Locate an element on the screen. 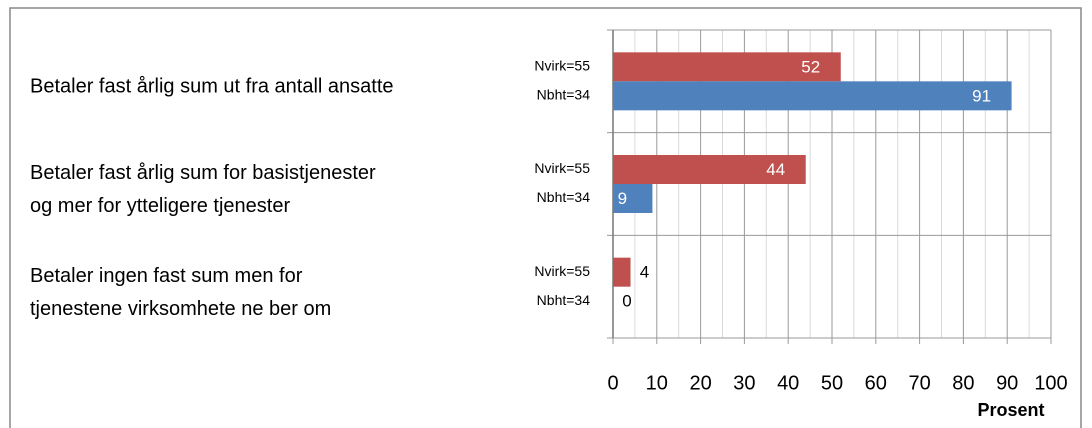 The height and width of the screenshot is (428, 1092). x-tick-label: 100 is located at coordinates (1050, 383).